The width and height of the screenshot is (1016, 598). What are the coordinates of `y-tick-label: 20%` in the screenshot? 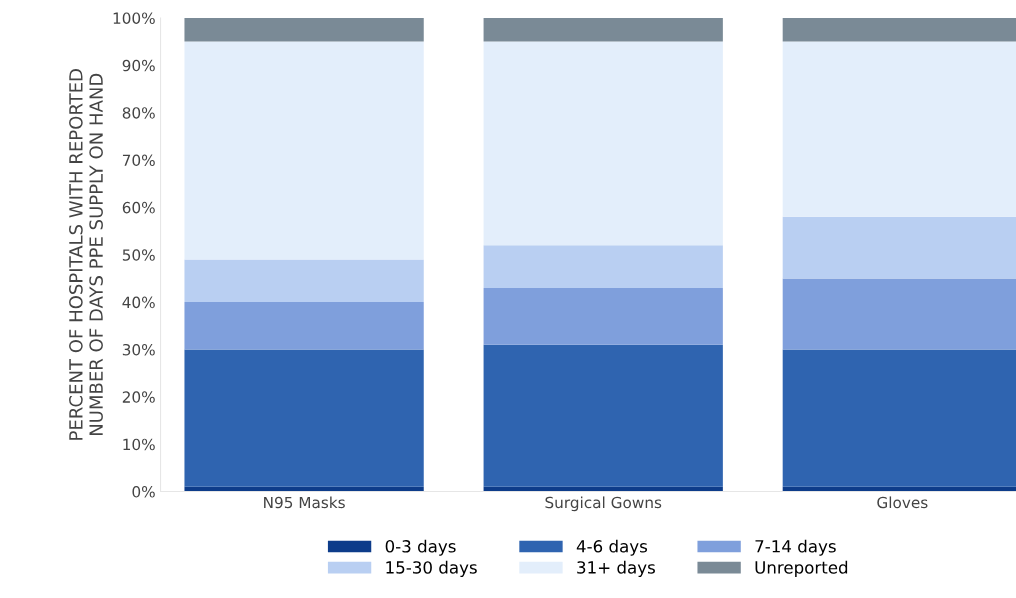 It's located at (138, 397).